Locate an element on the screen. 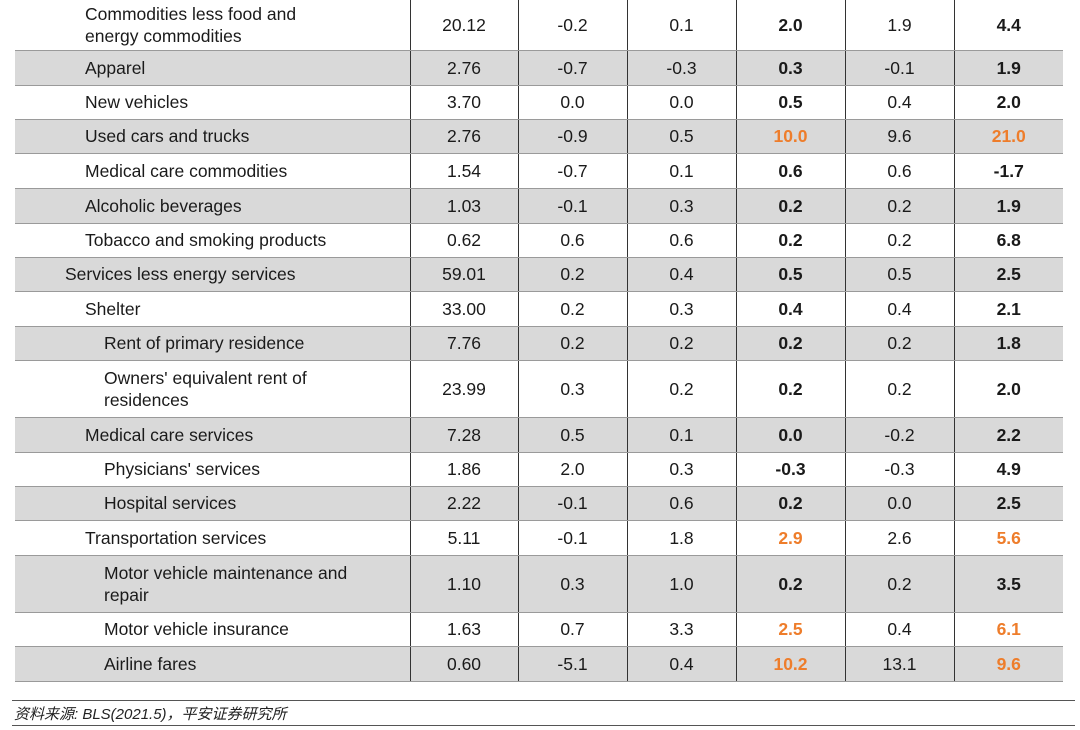 This screenshot has width=1080, height=730. value-cell: -0.7 is located at coordinates (572, 171).